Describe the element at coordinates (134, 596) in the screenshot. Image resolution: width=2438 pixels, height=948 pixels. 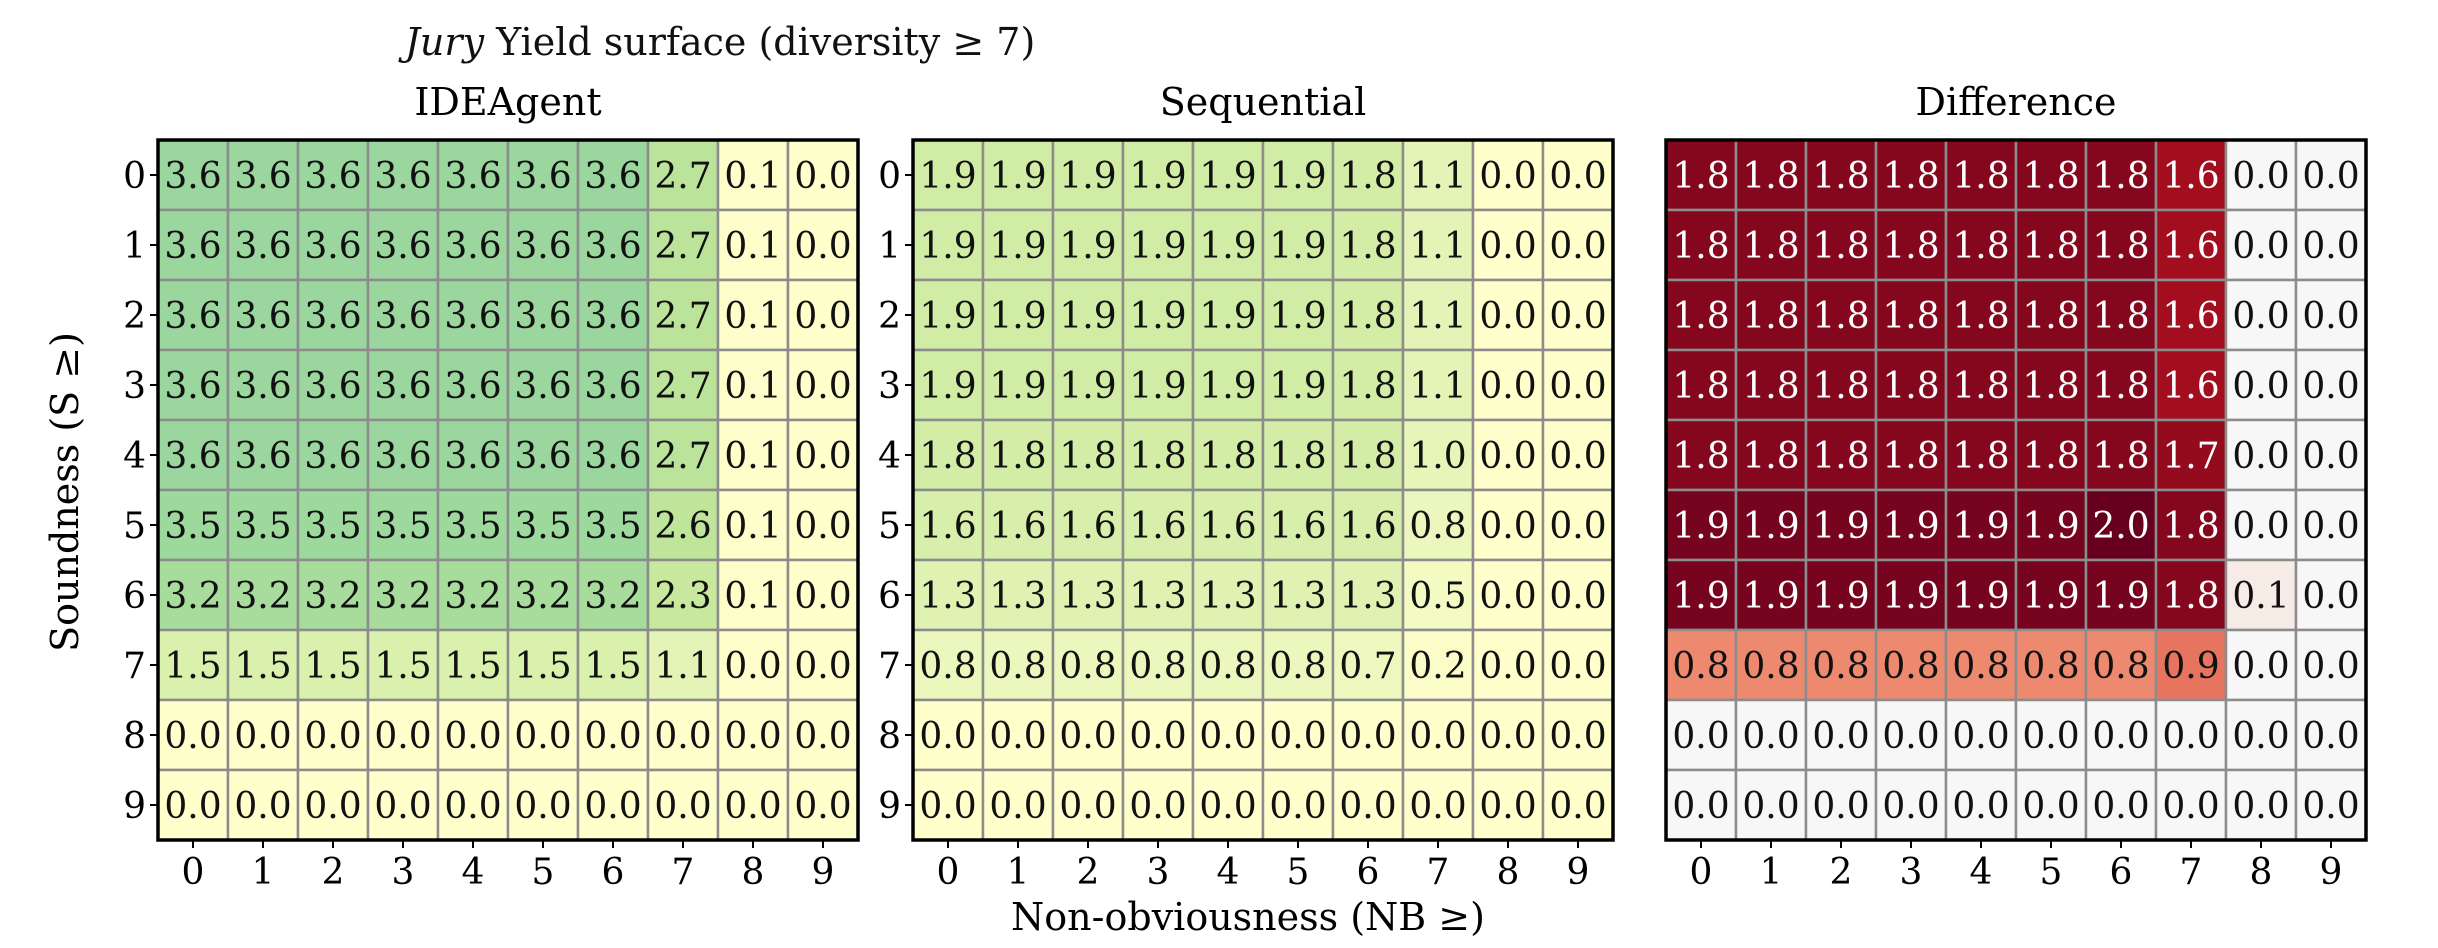
I see `y-tick-label: 6` at that location.